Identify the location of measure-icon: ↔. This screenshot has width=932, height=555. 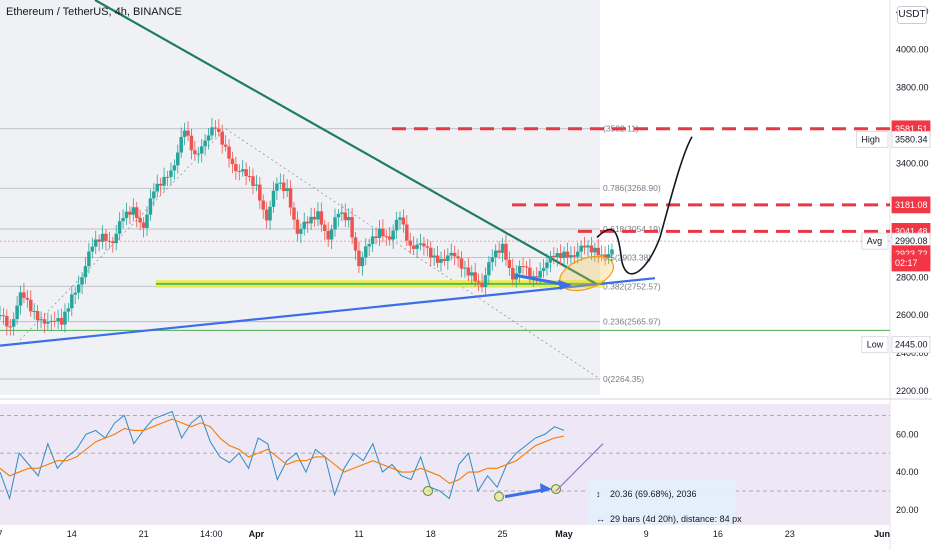
(600, 519).